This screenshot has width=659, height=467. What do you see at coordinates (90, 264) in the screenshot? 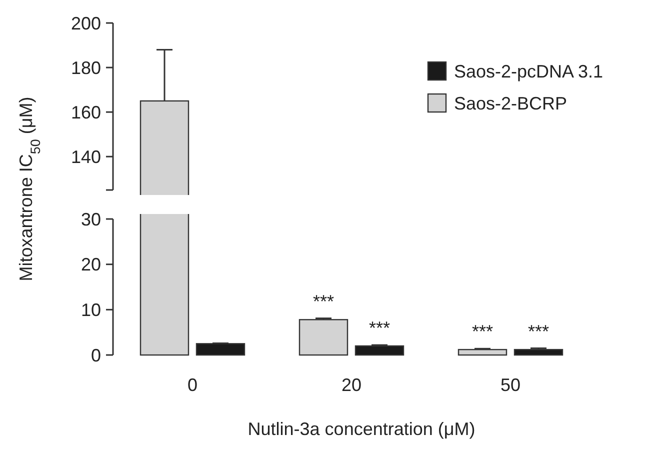
I see `y-tick-label: 20` at bounding box center [90, 264].